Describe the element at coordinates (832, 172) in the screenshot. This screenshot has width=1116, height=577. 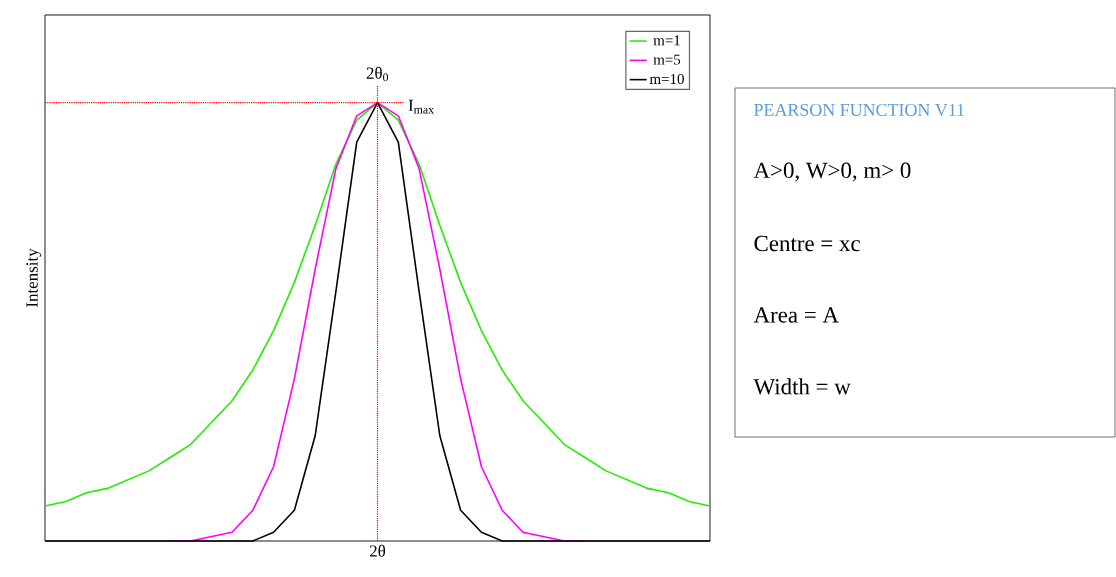
I see `text: A>0, W>0, m> 0` at that location.